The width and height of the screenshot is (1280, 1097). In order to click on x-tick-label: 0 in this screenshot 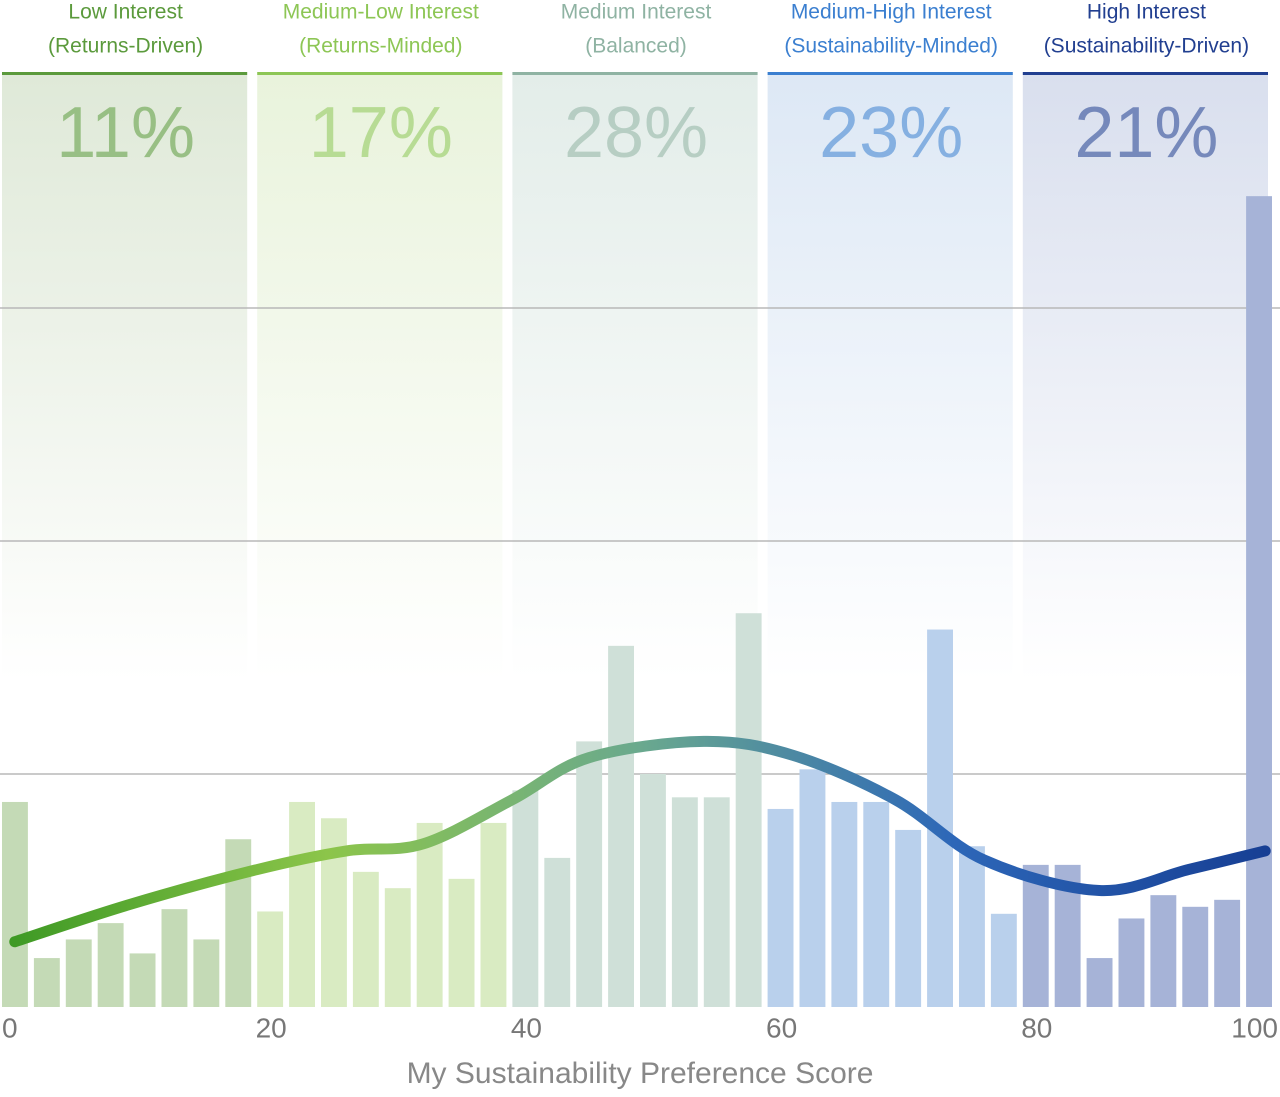, I will do `click(10, 1027)`.